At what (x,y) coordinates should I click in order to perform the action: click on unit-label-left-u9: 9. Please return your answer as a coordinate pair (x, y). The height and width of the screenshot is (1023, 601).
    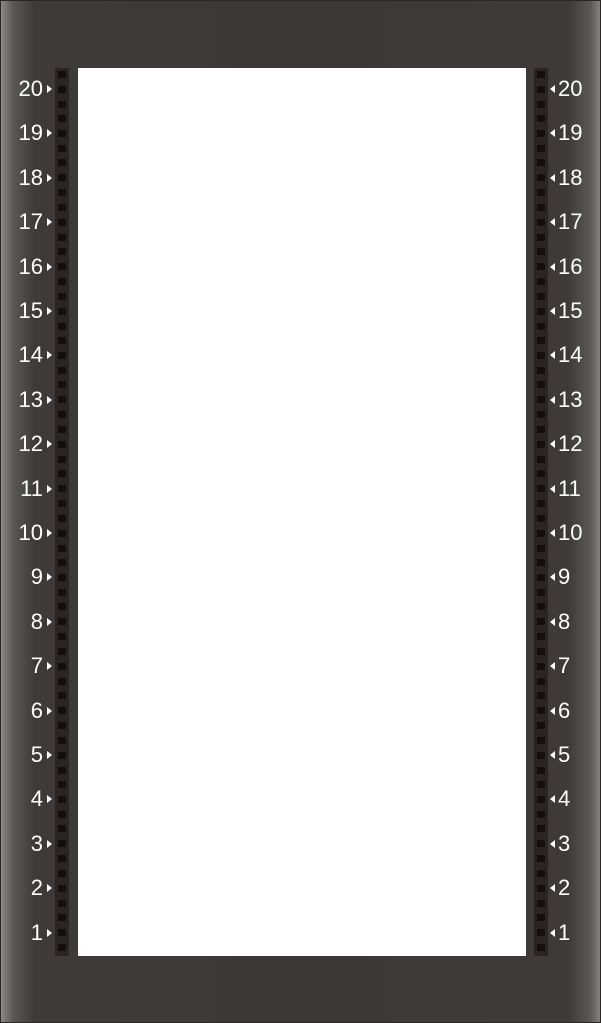
    Looking at the image, I should click on (36, 577).